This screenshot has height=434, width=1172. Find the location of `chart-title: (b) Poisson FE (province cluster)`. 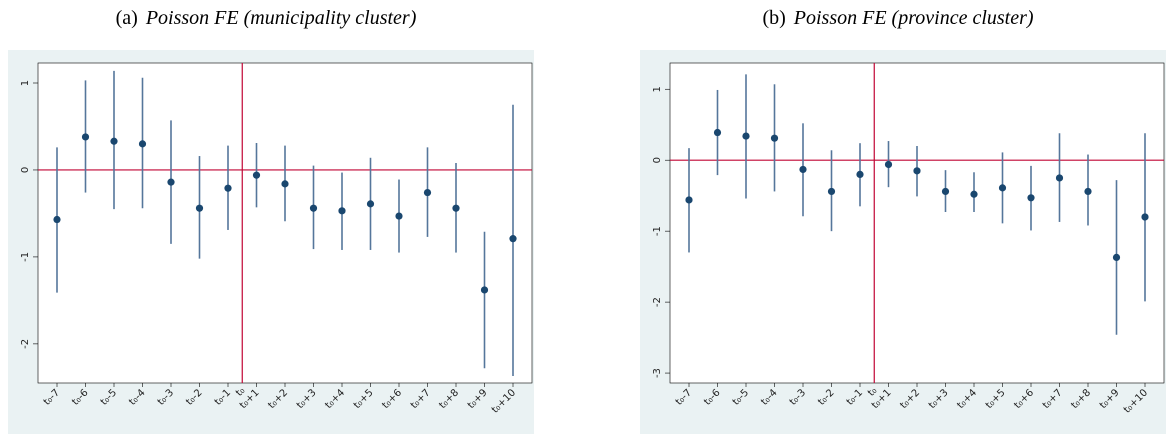

chart-title: (b) Poisson FE (province cluster) is located at coordinates (897, 18).